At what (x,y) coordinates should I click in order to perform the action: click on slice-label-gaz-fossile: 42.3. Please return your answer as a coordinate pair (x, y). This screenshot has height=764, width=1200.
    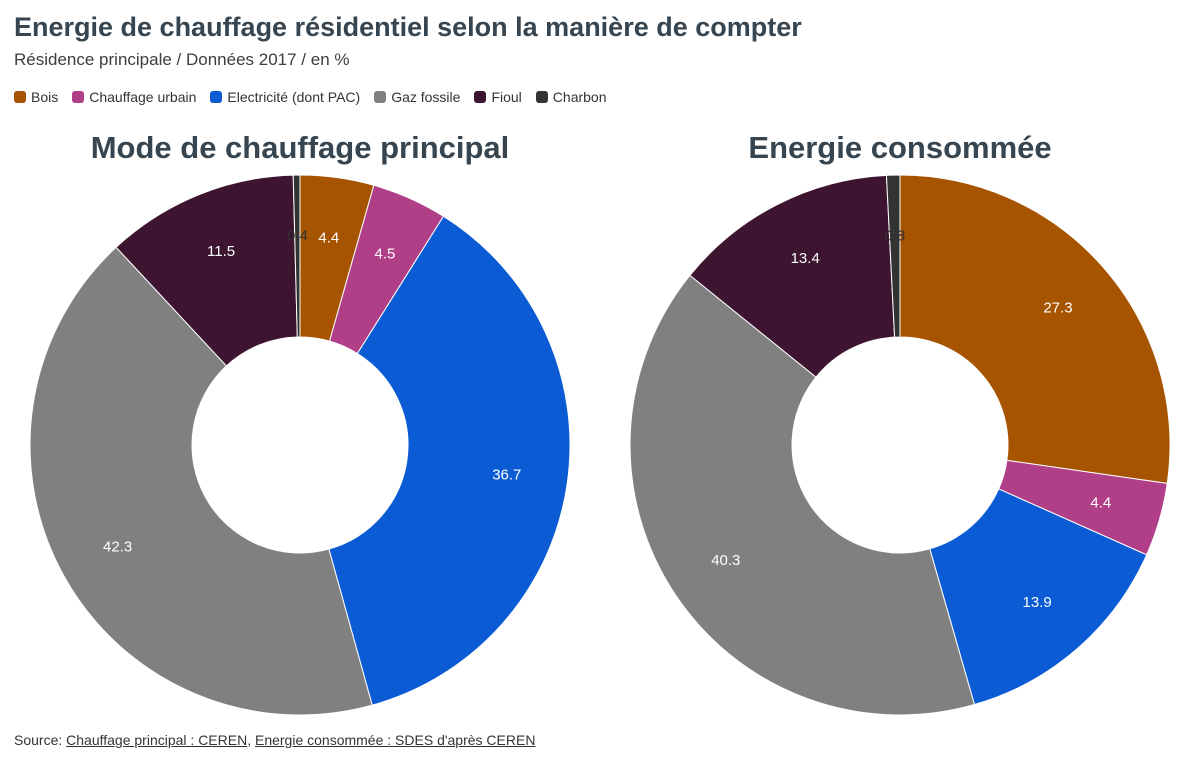
    Looking at the image, I should click on (117, 547).